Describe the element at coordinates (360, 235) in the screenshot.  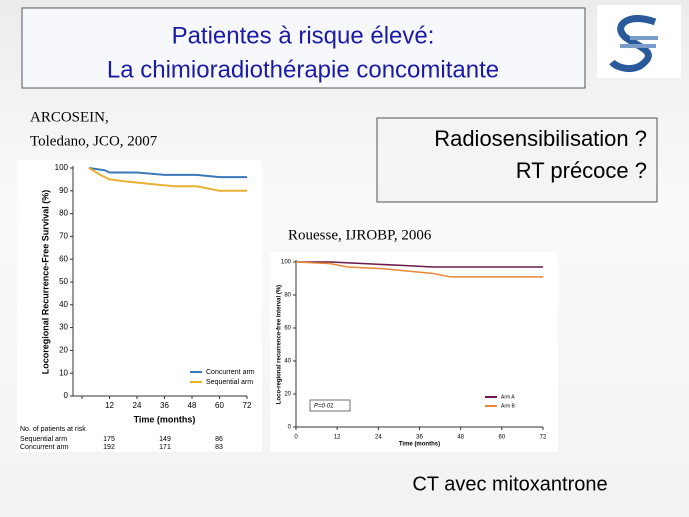
I see `citation: Rouesse, IJROBP, 2006` at that location.